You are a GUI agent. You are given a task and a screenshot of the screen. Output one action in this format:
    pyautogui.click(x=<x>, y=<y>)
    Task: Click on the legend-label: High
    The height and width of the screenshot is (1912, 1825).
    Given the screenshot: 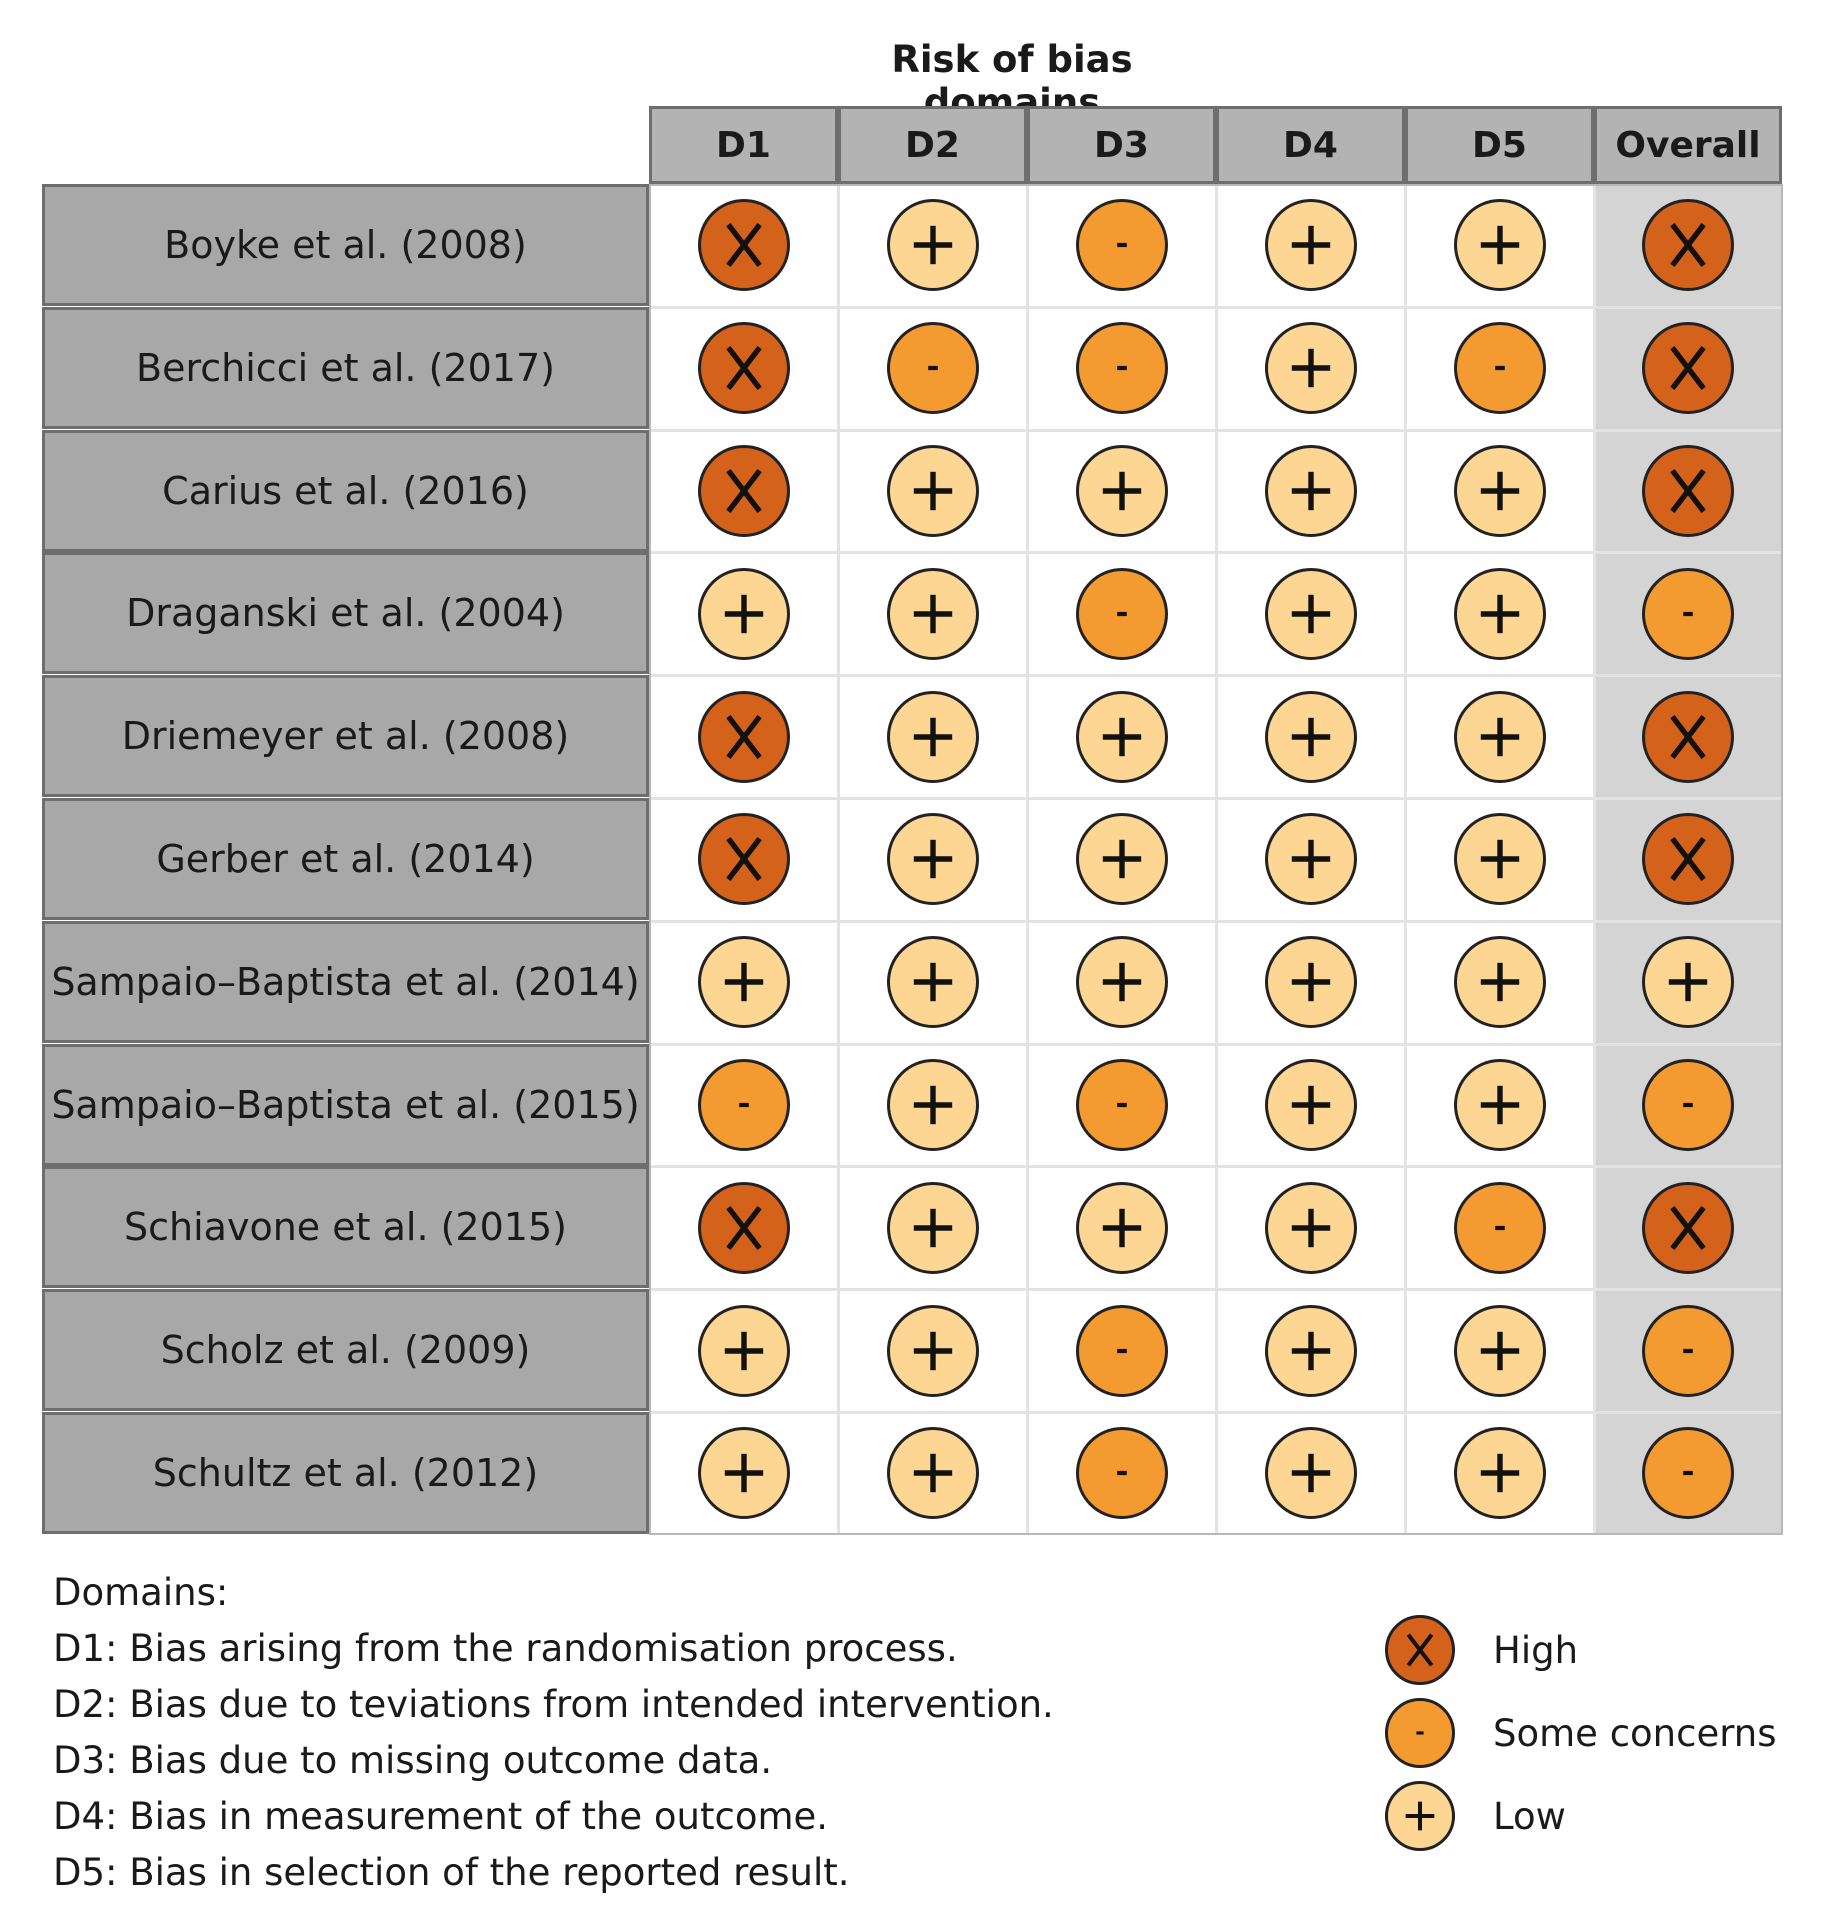 What is the action you would take?
    pyautogui.click(x=1536, y=1650)
    